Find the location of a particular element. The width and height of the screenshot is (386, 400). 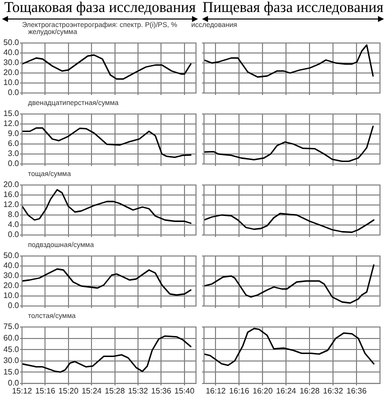

x-tick-label: 16:28 is located at coordinates (310, 391).